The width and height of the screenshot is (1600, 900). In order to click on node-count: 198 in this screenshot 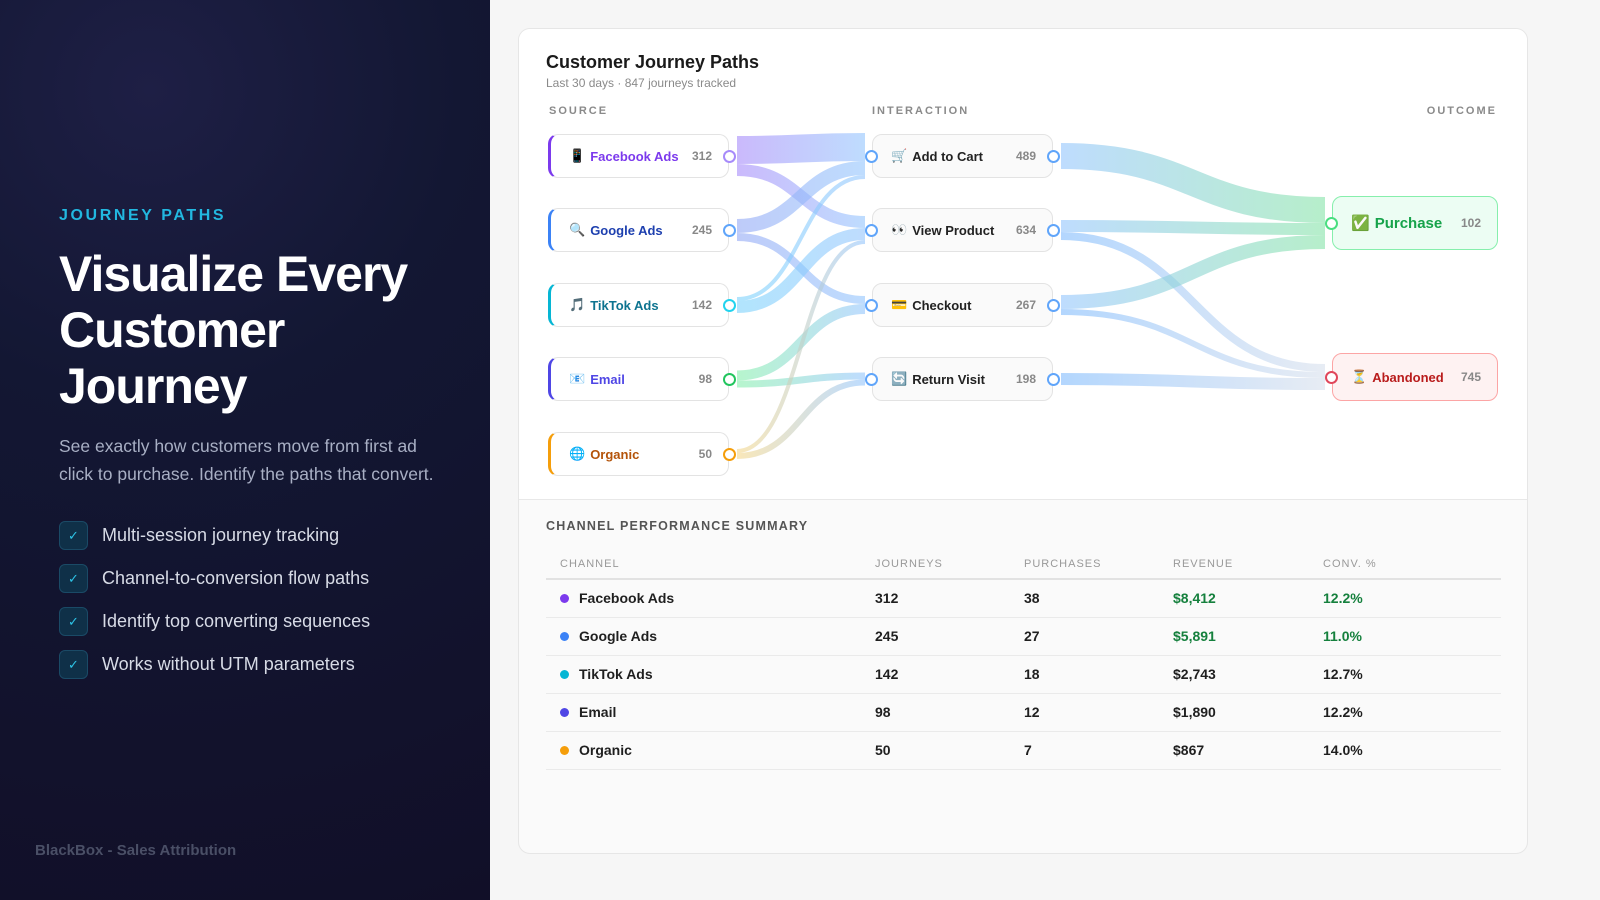, I will do `click(1025, 379)`.